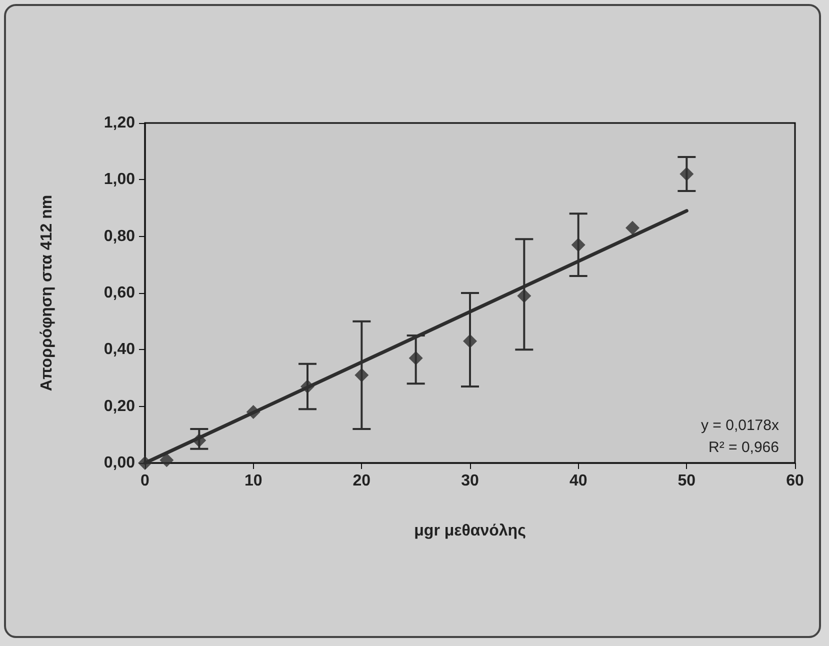 The width and height of the screenshot is (829, 646). What do you see at coordinates (687, 481) in the screenshot?
I see `x-tick-label: 50` at bounding box center [687, 481].